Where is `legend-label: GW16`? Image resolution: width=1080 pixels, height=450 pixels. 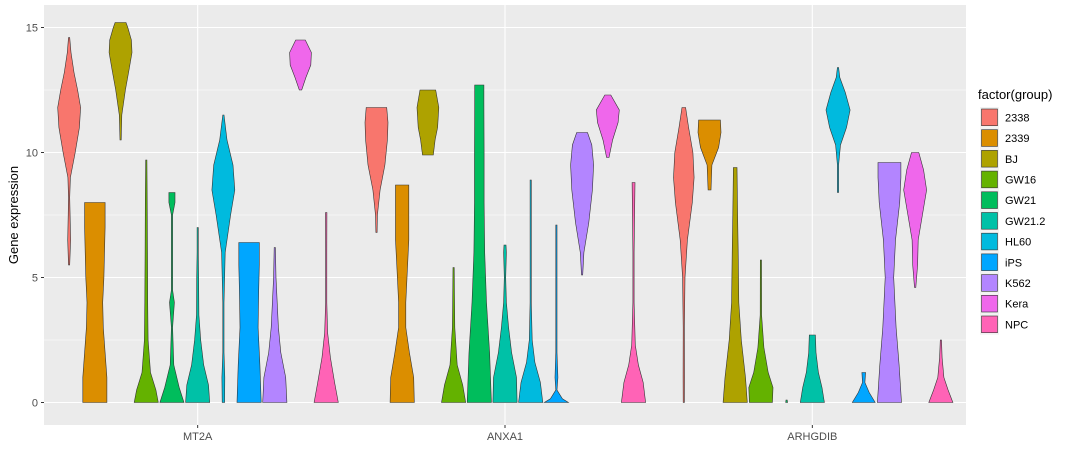
legend-label: GW16 is located at coordinates (1020, 180).